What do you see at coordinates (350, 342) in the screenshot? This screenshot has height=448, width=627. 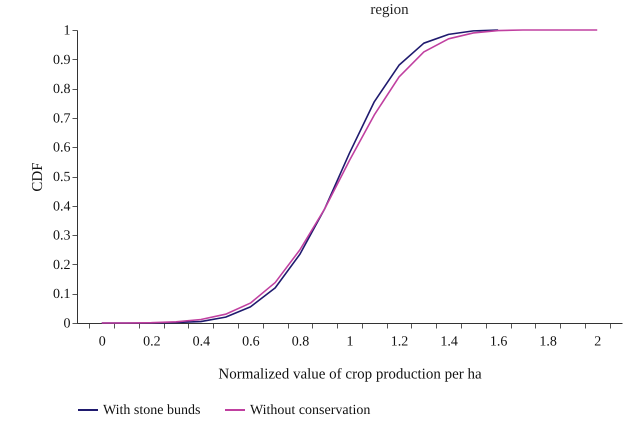 I see `x-tick-label: 1` at bounding box center [350, 342].